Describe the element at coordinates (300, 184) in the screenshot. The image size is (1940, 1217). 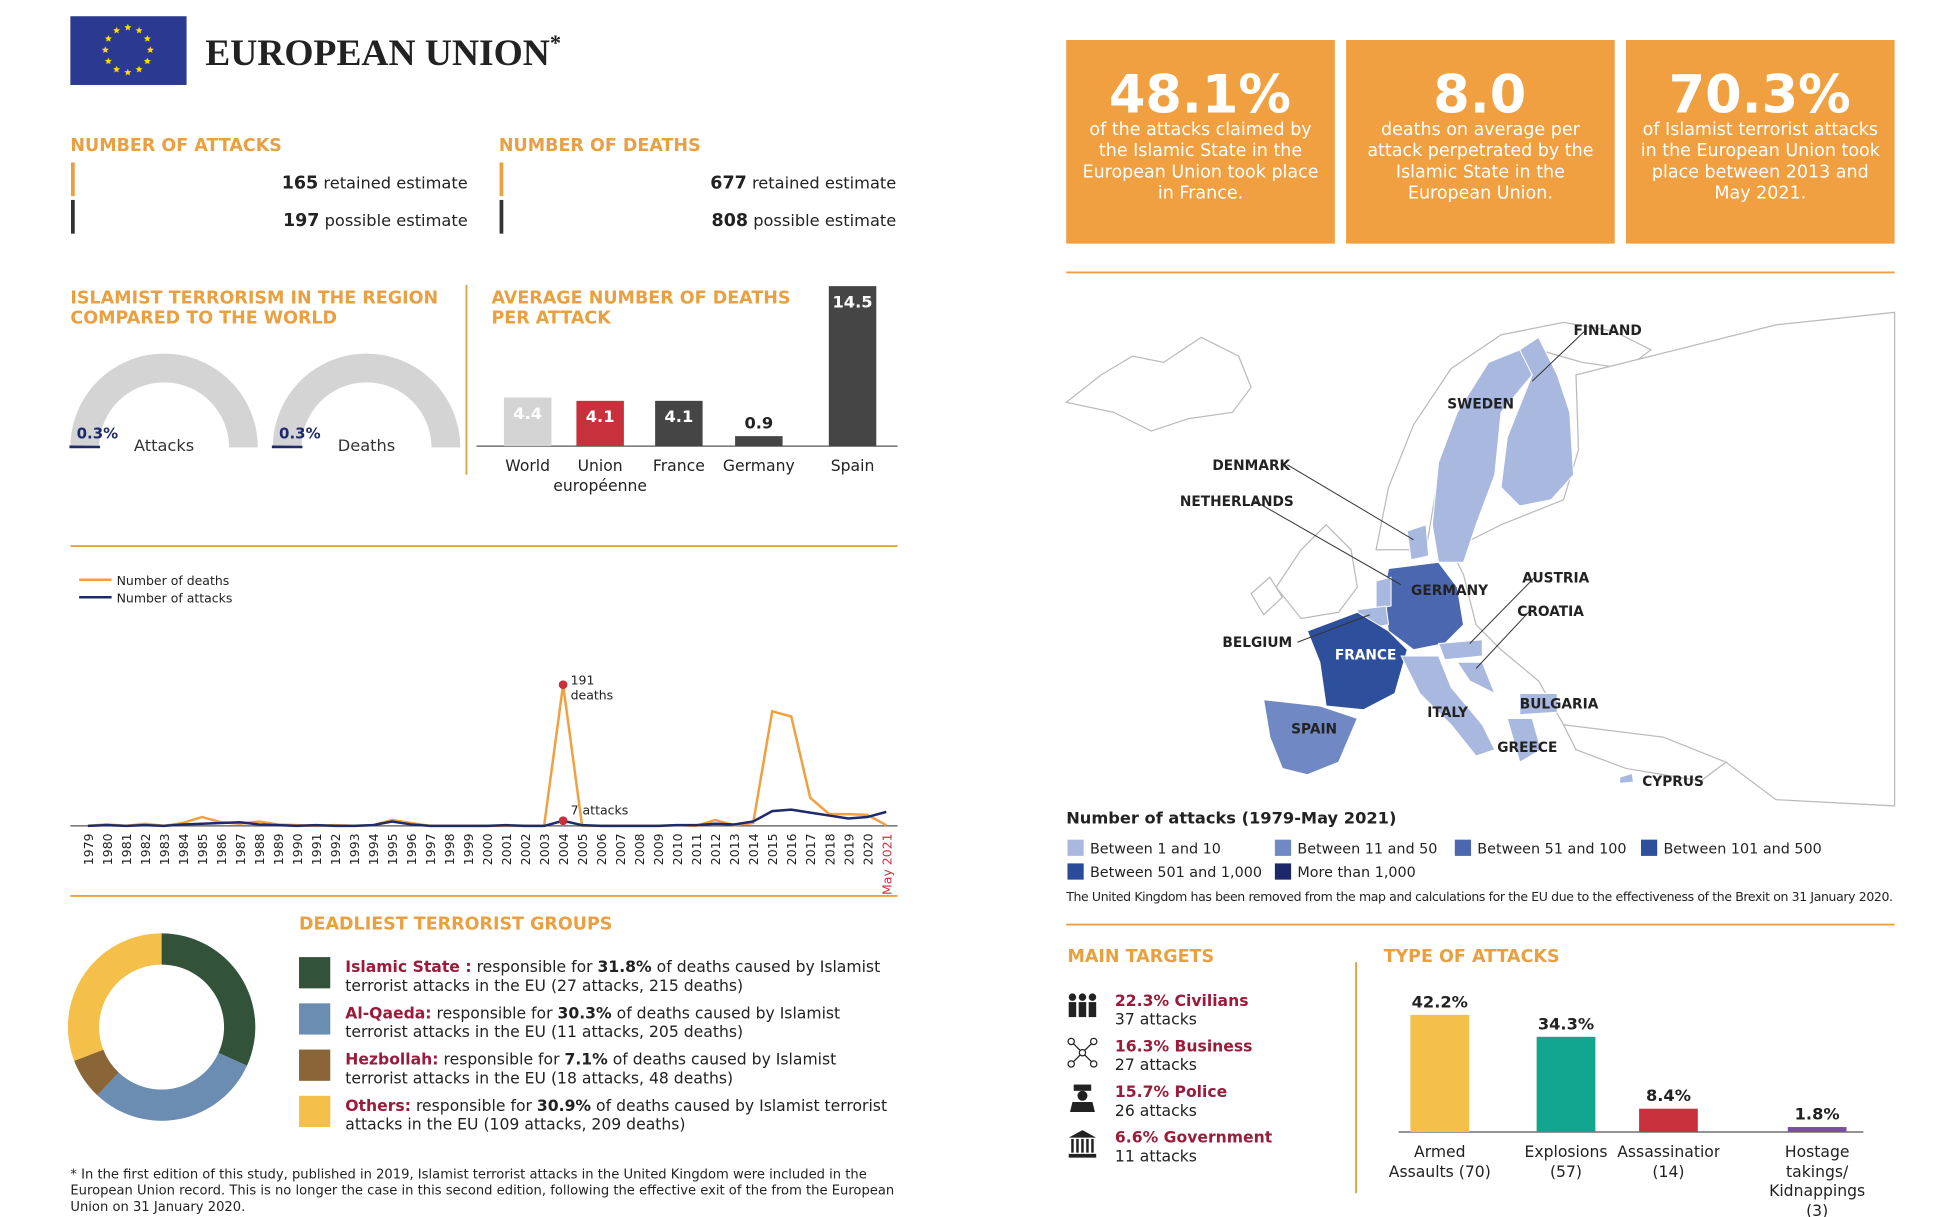
I see `estimate-value: 165` at that location.